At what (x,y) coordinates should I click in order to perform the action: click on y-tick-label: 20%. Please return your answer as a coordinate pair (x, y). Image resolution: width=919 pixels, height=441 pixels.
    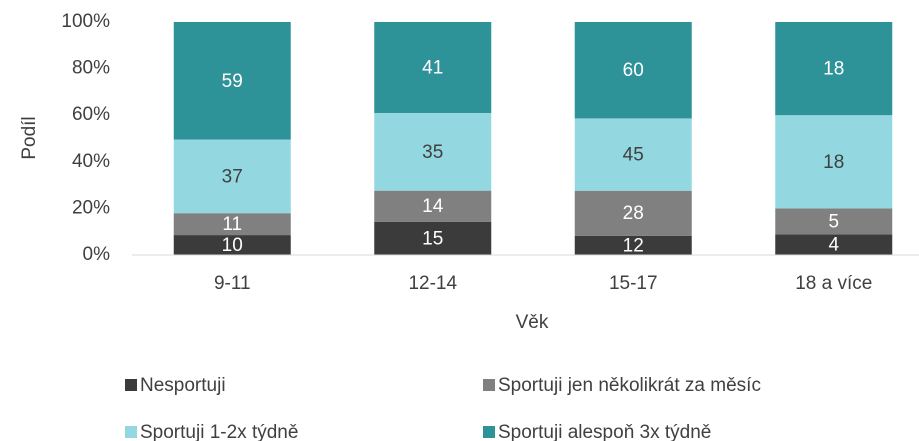
    Looking at the image, I should click on (91, 207).